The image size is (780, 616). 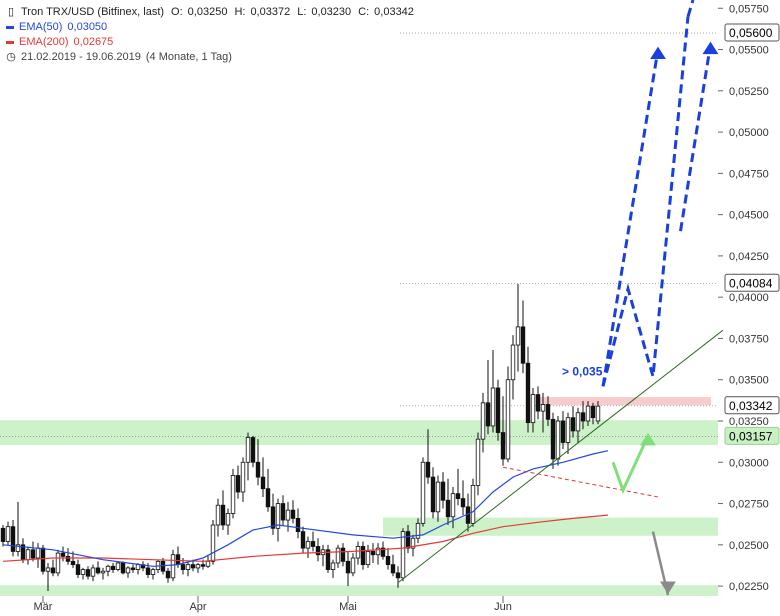 What do you see at coordinates (580, 482) in the screenshot?
I see `dashed-support-line` at bounding box center [580, 482].